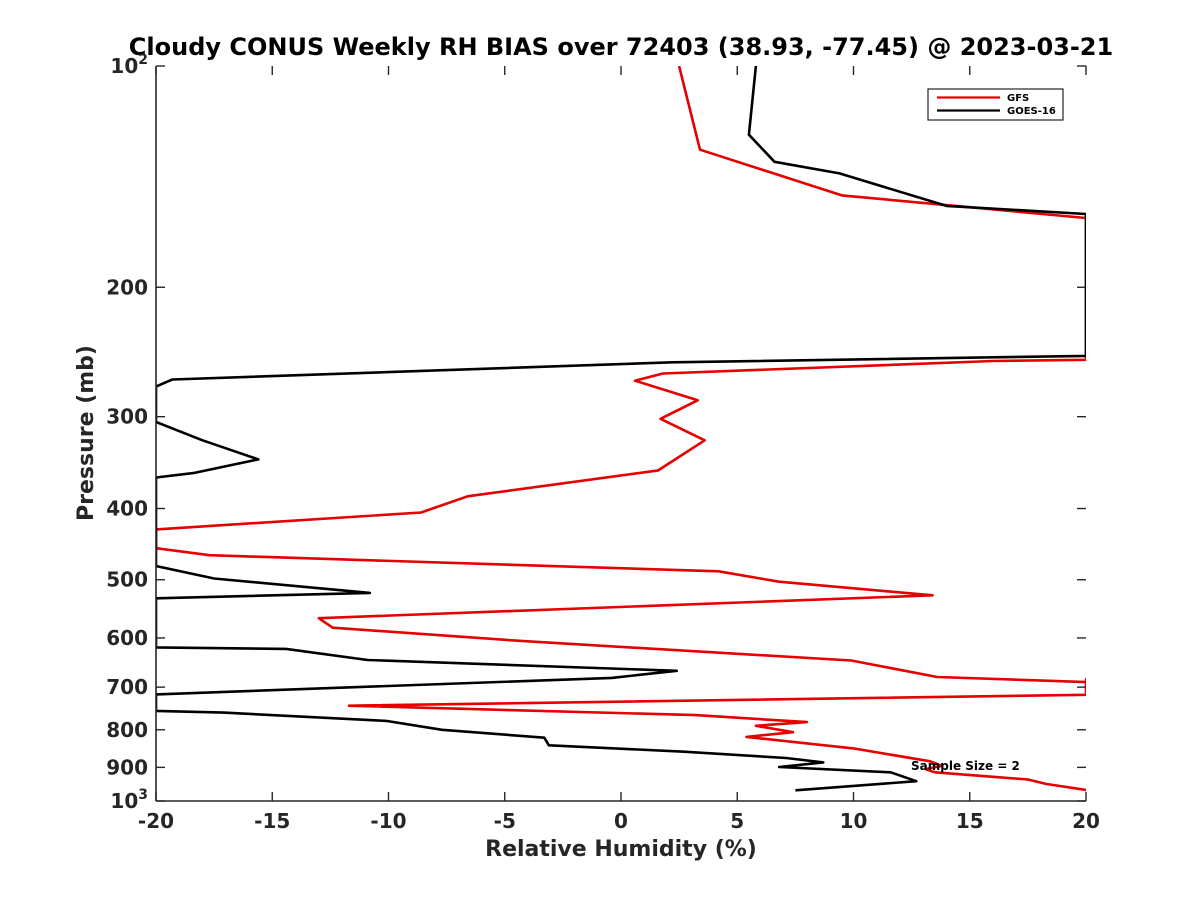 Image resolution: width=1200 pixels, height=900 pixels. Describe the element at coordinates (272, 821) in the screenshot. I see `x-tick-label: -15` at that location.